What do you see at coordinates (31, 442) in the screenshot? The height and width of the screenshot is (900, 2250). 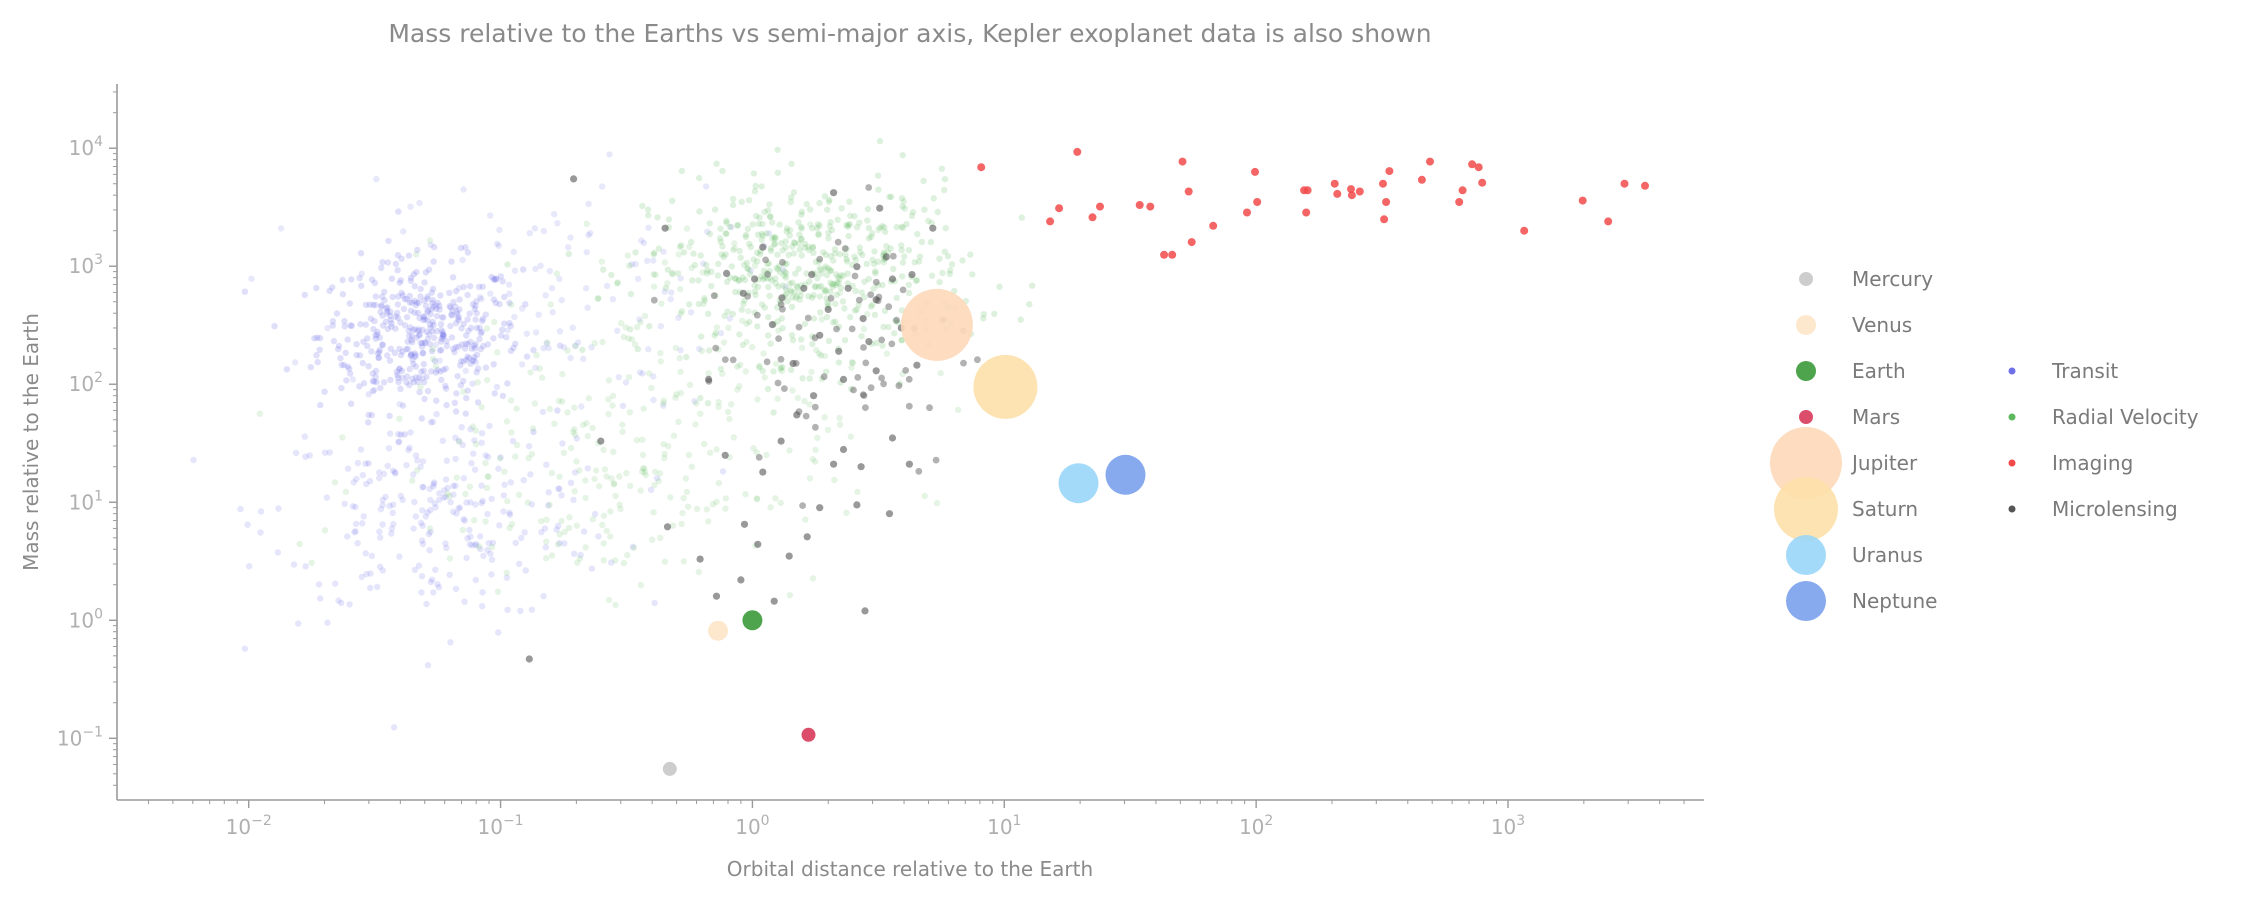 I see `y-axis-label: Mass relative to the Earth` at bounding box center [31, 442].